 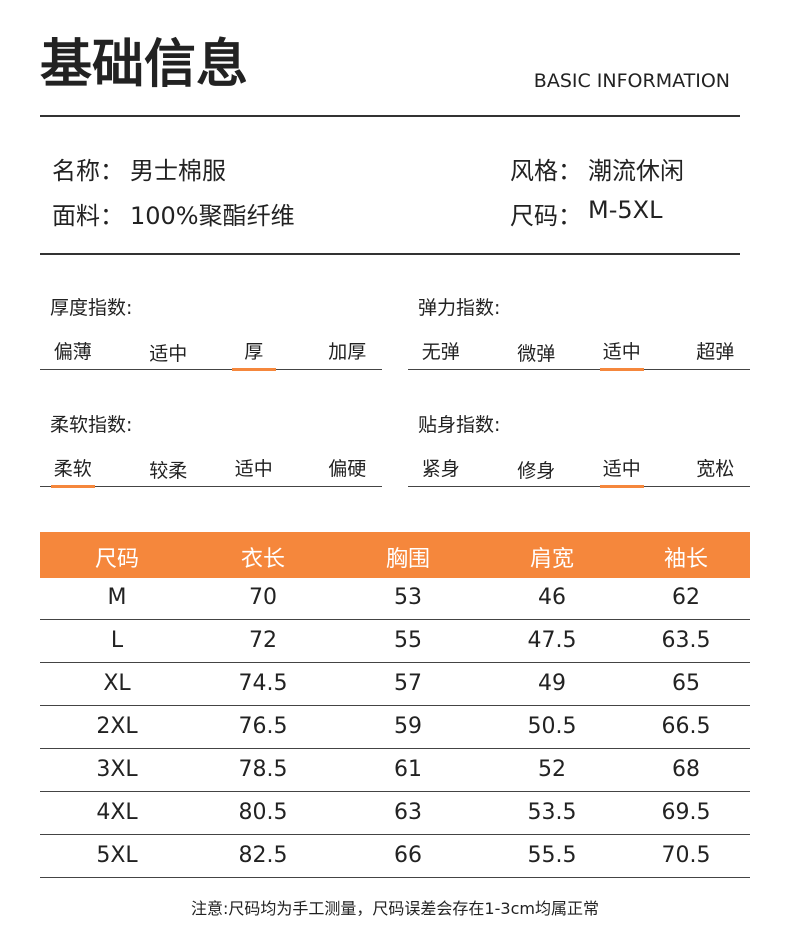 What do you see at coordinates (263, 726) in the screenshot?
I see `table-cell: 76.5` at bounding box center [263, 726].